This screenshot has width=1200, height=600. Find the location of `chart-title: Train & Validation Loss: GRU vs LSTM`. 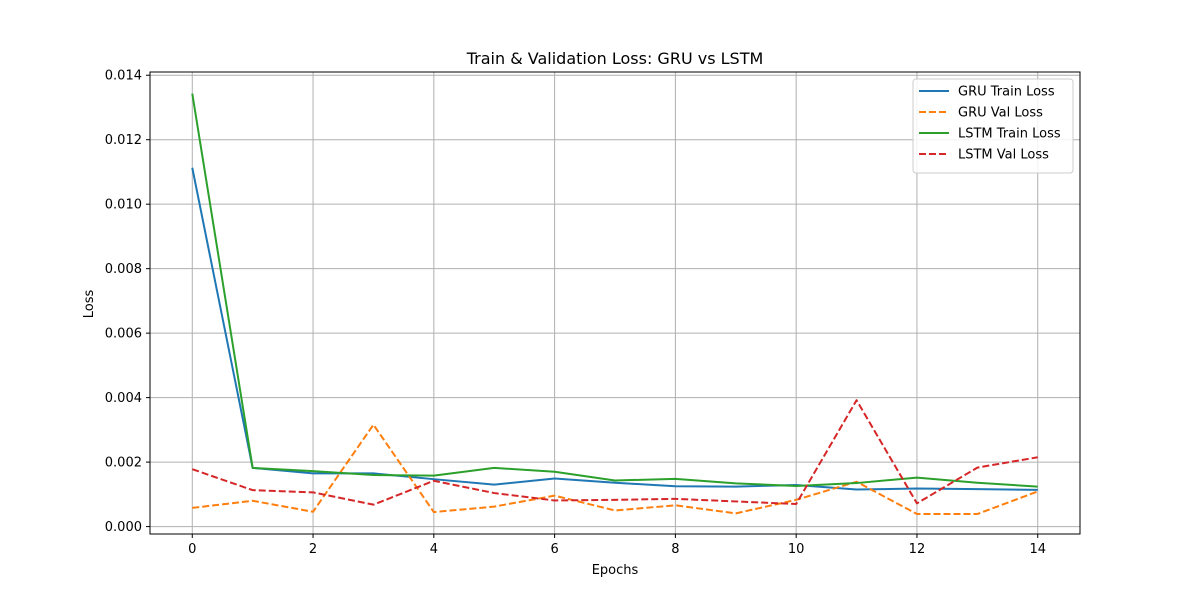

chart-title: Train & Validation Loss: GRU vs LSTM is located at coordinates (615, 58).